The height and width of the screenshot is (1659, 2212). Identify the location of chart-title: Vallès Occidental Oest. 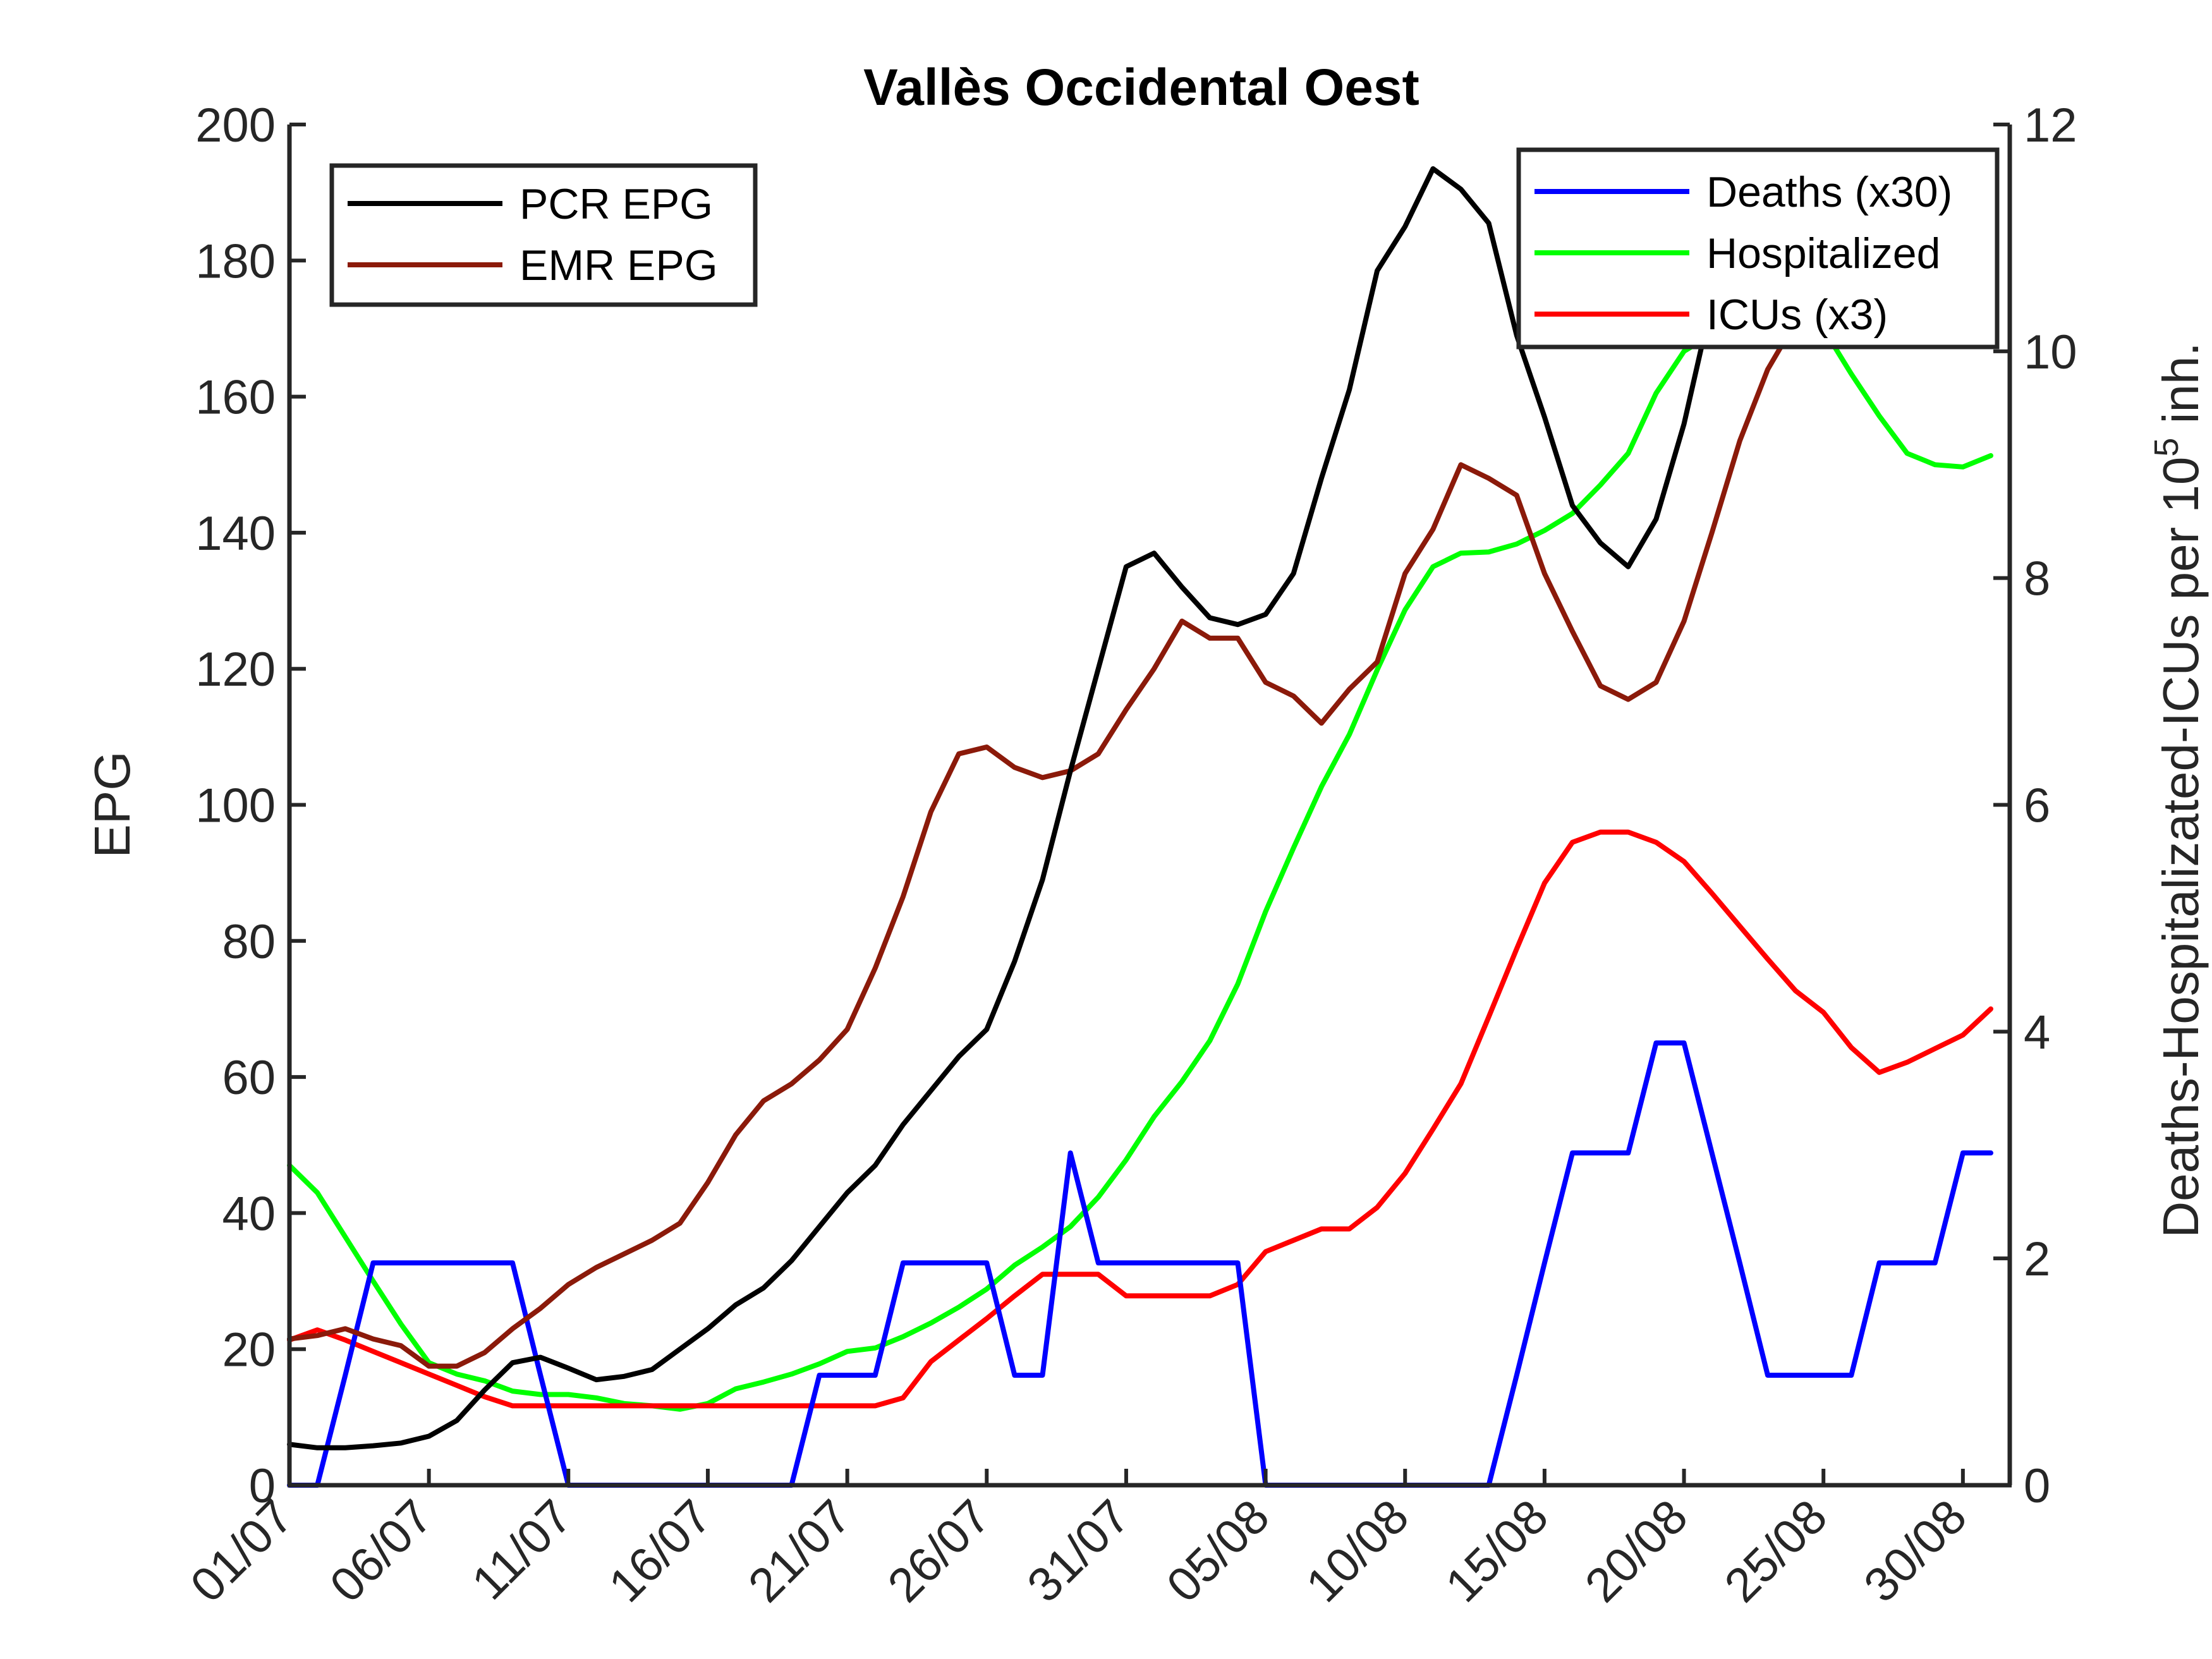
(1141, 87).